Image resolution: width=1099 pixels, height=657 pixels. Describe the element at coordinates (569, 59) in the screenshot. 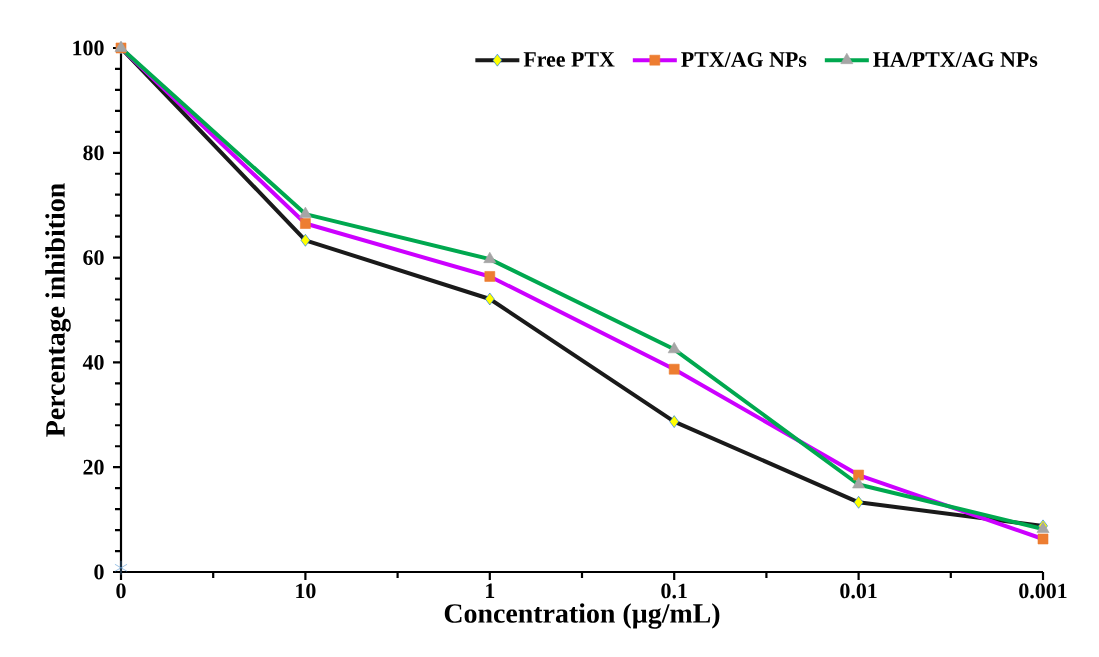

I see `legend-label: Free PTX` at that location.